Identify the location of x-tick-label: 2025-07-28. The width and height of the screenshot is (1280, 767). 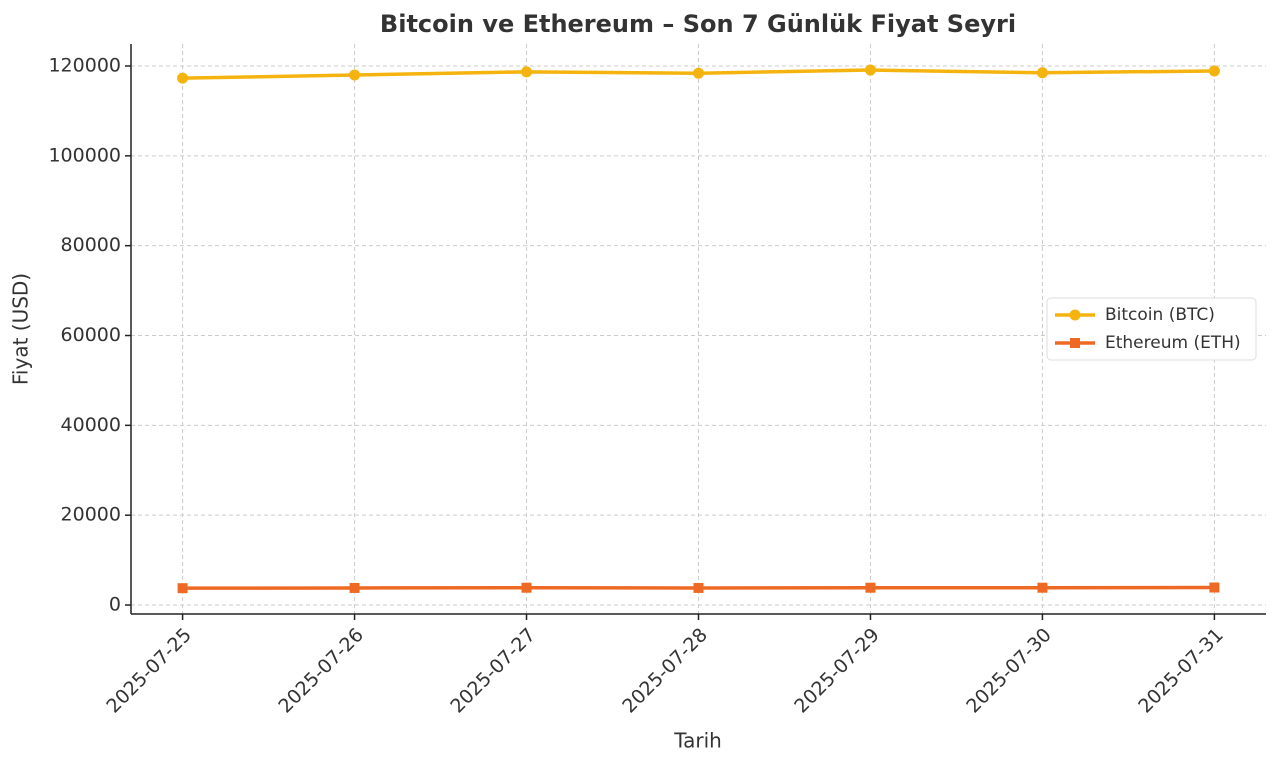
(665, 671).